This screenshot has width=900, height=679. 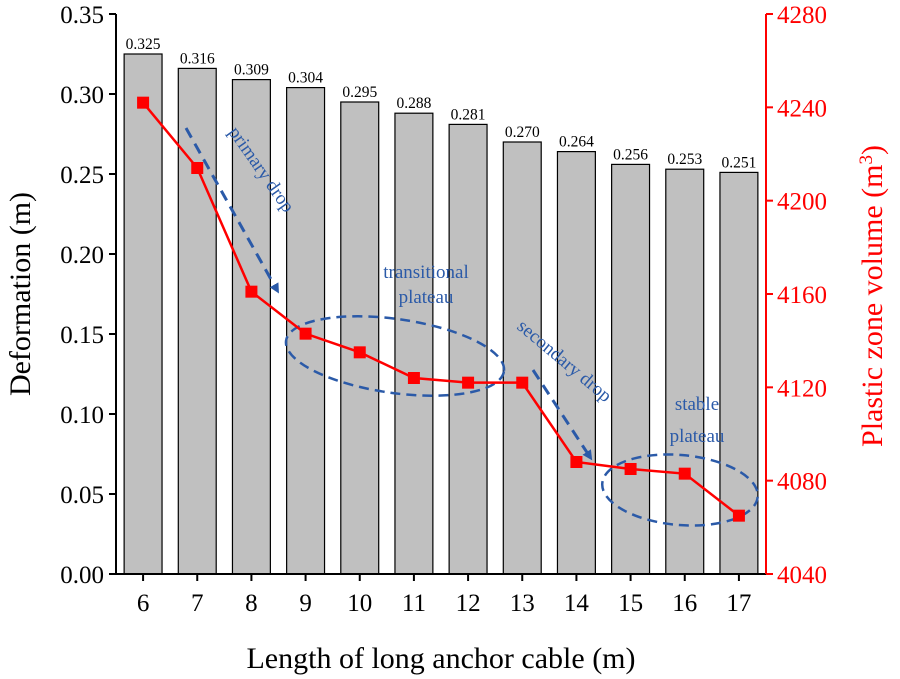 I want to click on x-tick-label: 12, so click(x=468, y=603).